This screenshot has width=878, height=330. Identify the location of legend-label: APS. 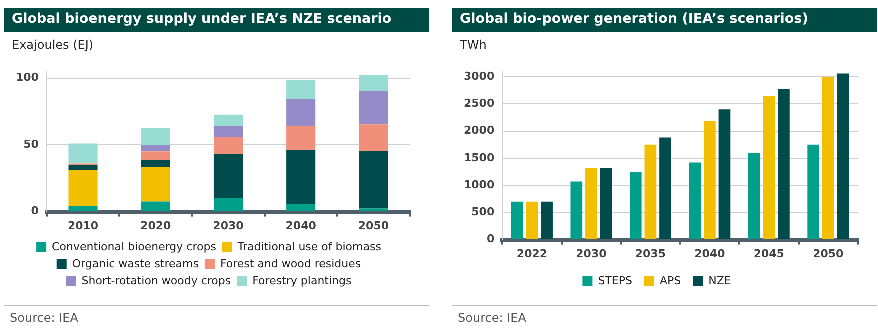
(671, 281).